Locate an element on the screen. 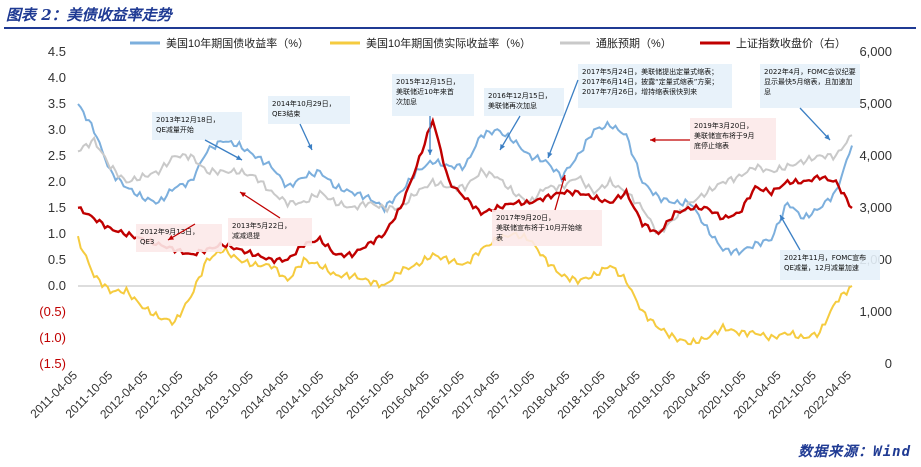 This screenshot has width=921, height=467. left-axis-tick: 2.5 is located at coordinates (57, 155).